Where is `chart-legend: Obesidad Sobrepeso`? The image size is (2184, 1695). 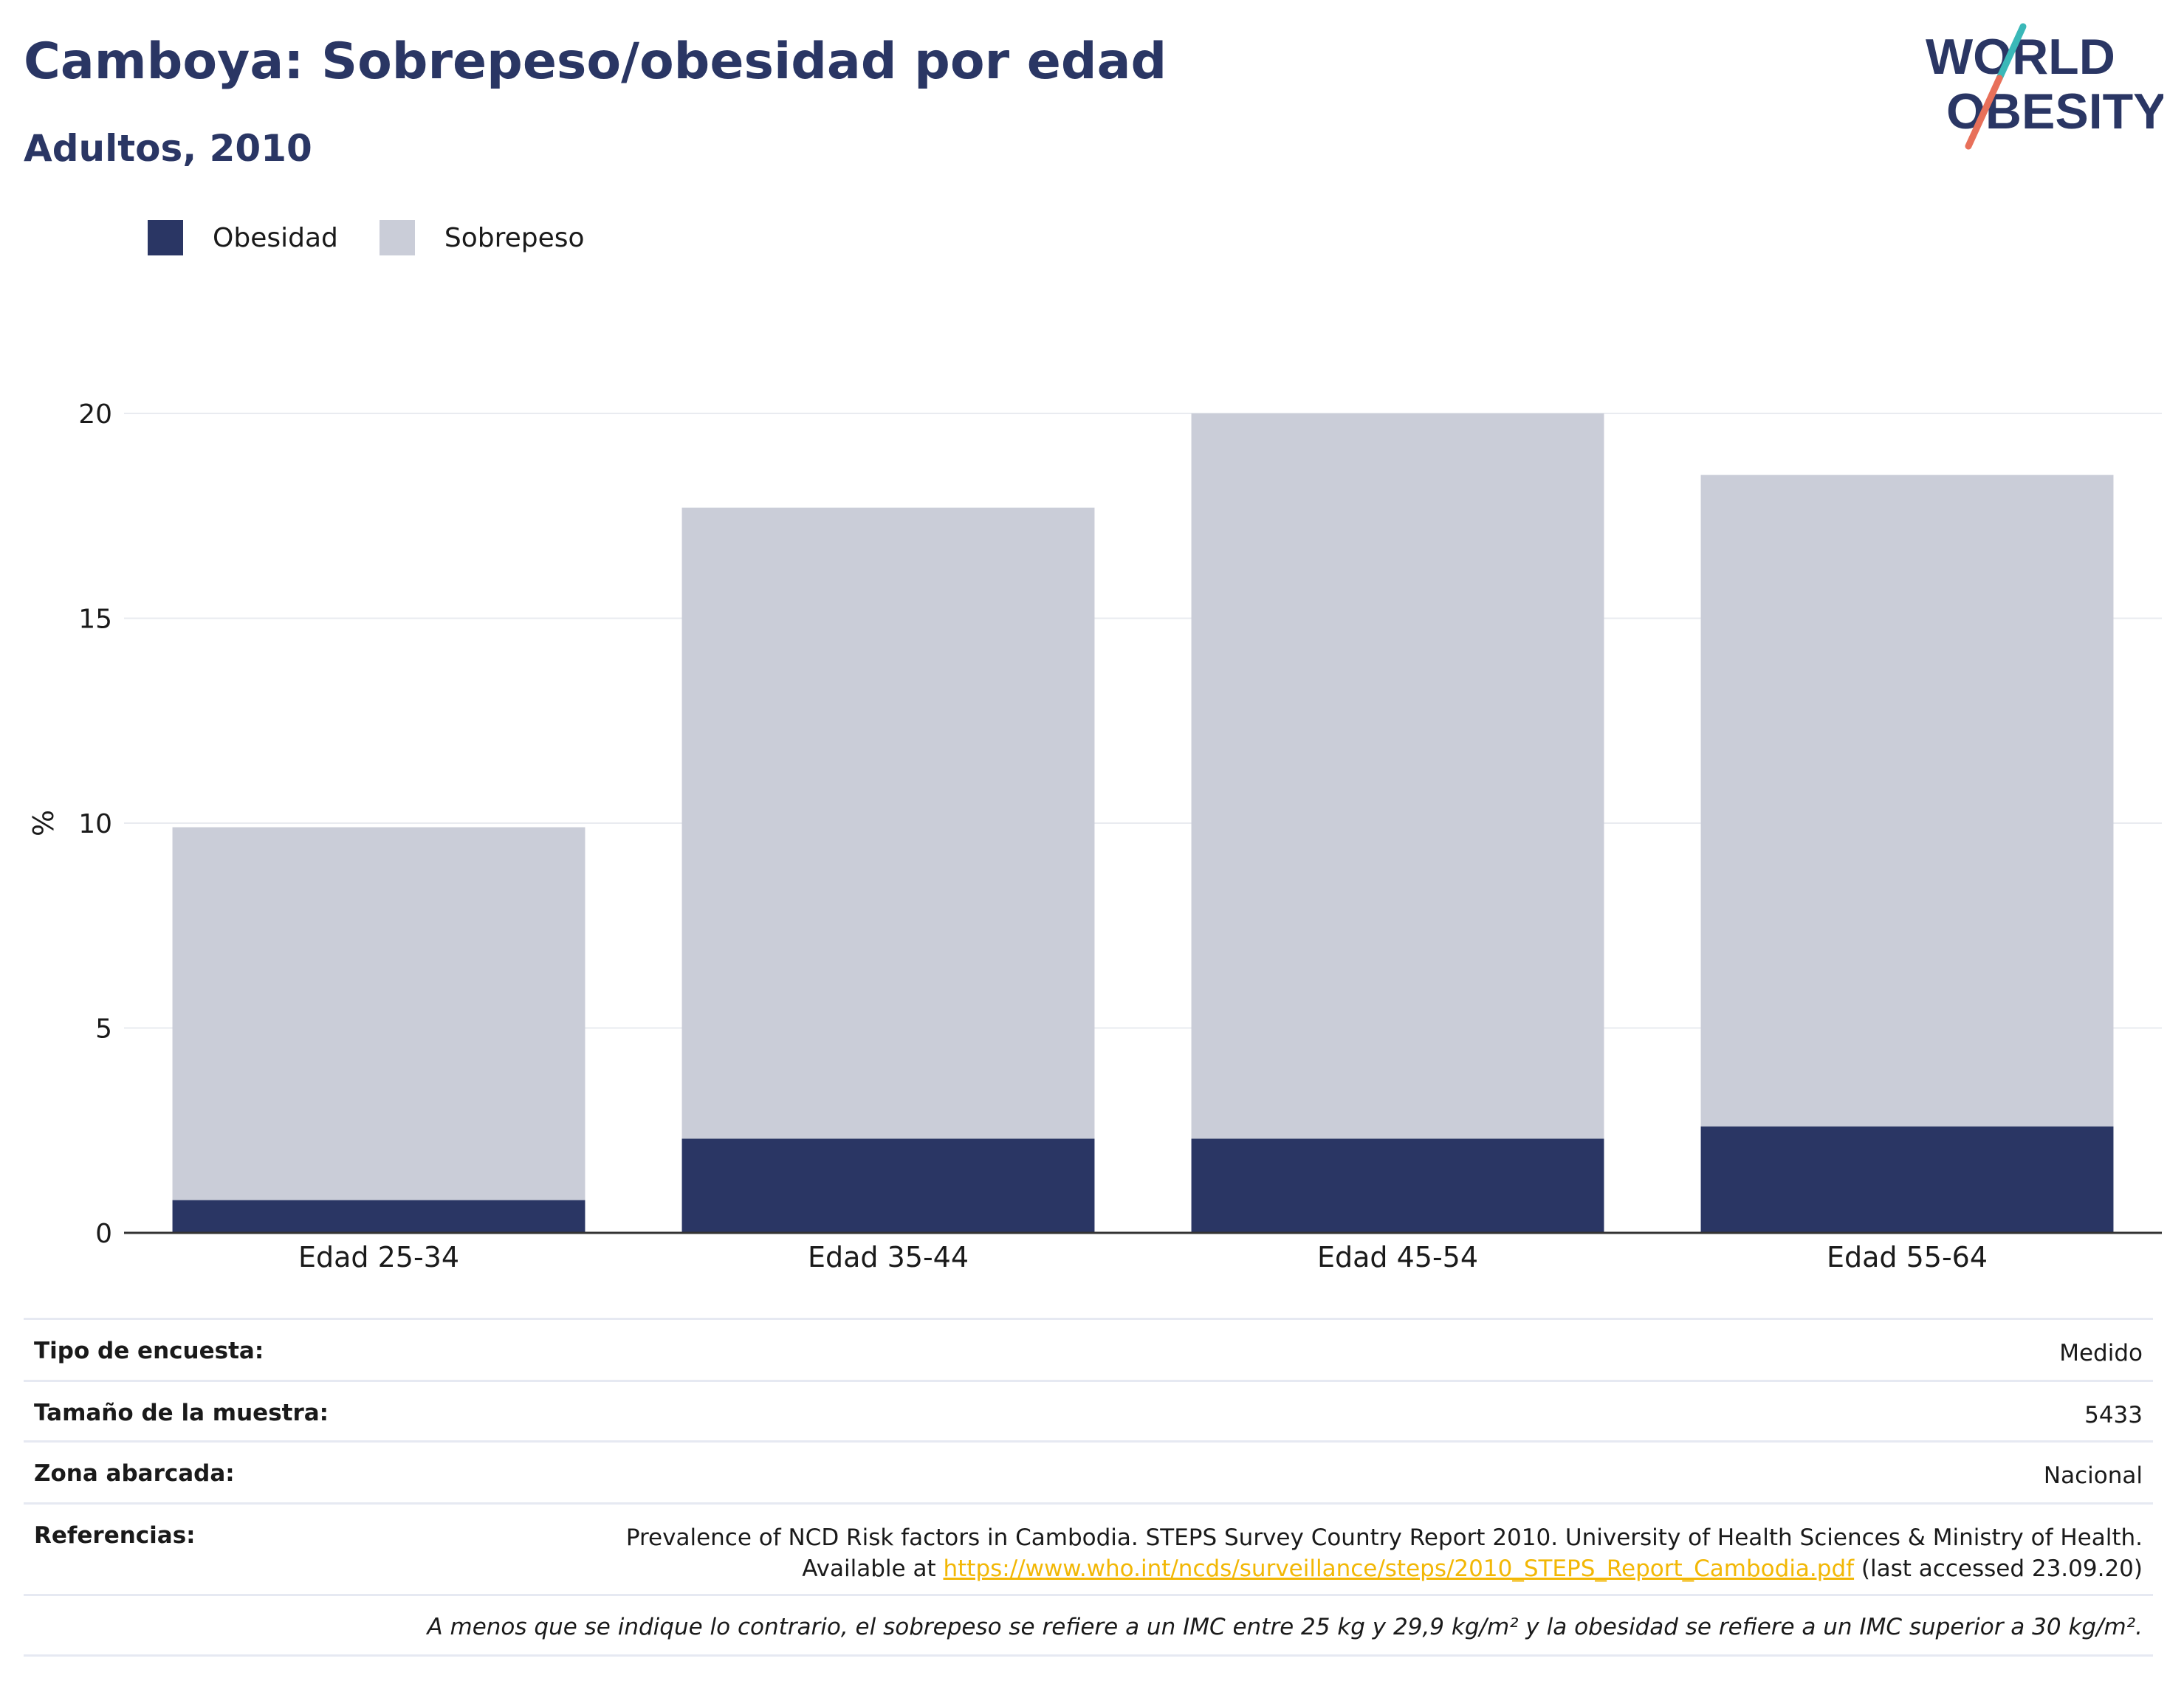 chart-legend: Obesidad Sobrepeso is located at coordinates (387, 237).